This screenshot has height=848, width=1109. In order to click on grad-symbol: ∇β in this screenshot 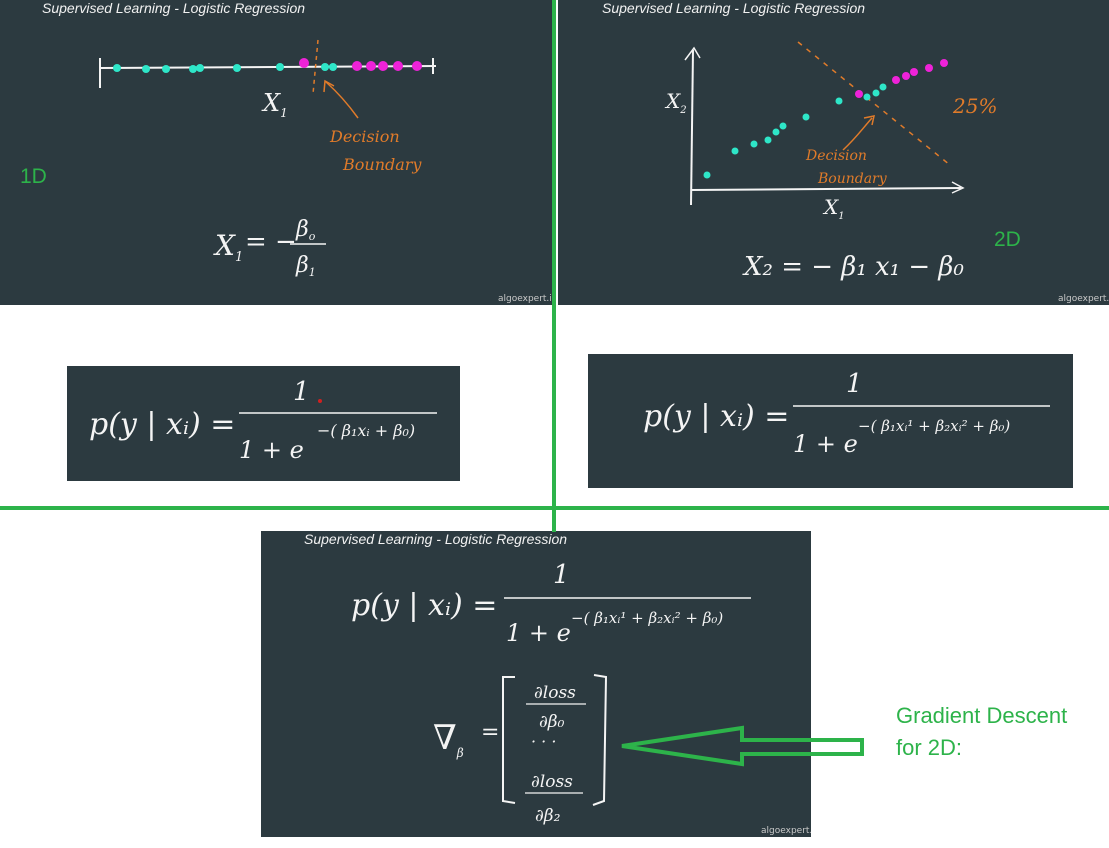, I will do `click(448, 739)`.